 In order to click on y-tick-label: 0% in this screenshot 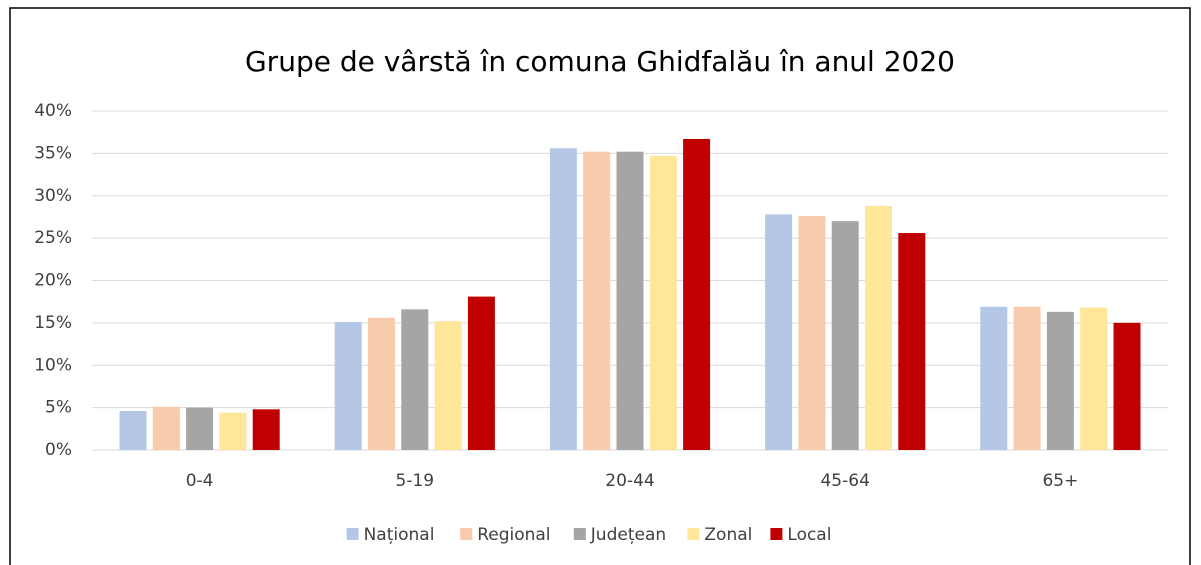, I will do `click(58, 450)`.